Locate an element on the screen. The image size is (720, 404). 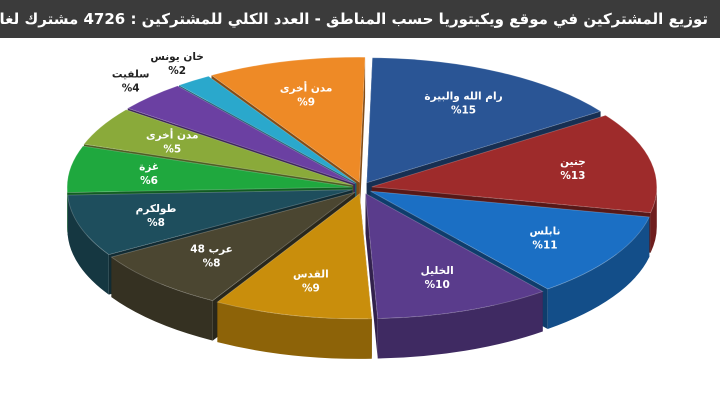
value-label: %13 is located at coordinates (572, 176).